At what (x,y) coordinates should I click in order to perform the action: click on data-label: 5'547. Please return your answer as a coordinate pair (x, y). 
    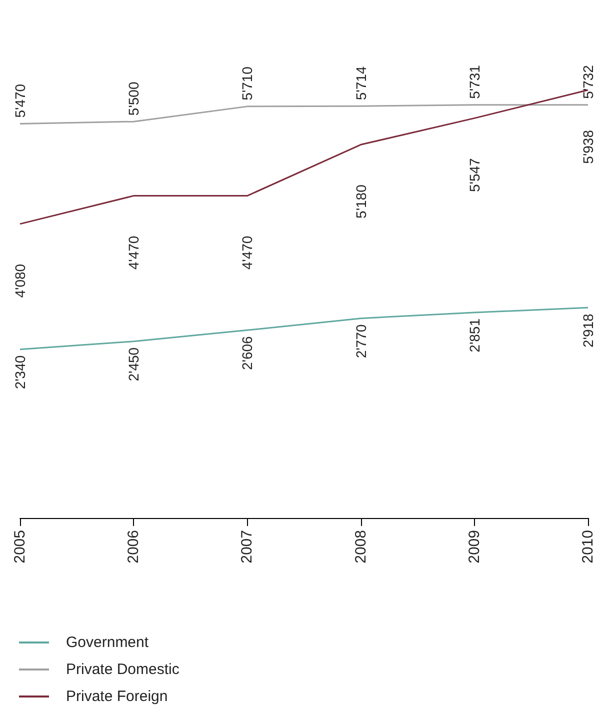
    Looking at the image, I should click on (474, 175).